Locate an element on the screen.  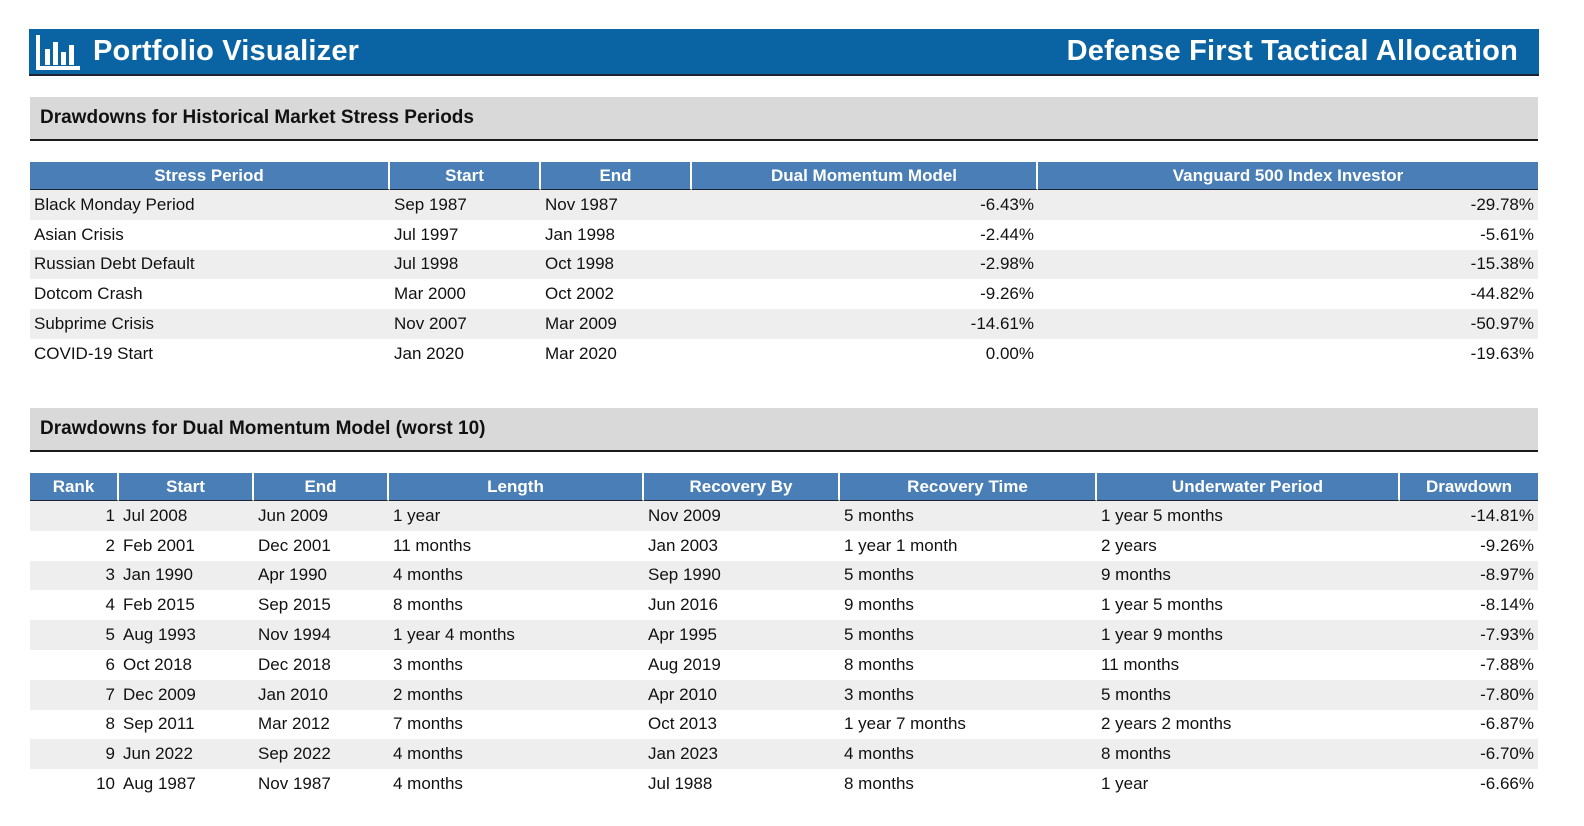
column-header-underwater-period: Underwater Period is located at coordinates (1248, 487).